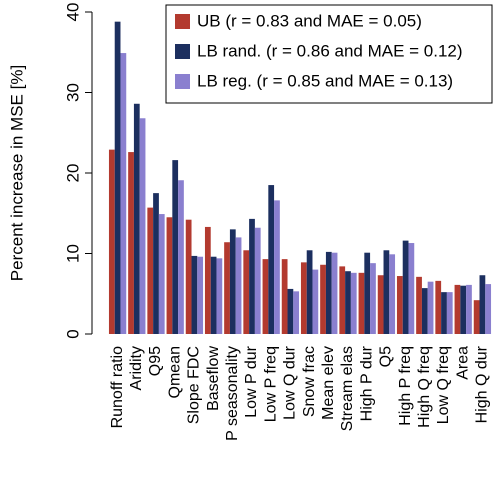  What do you see at coordinates (117, 387) in the screenshot?
I see `x-tick-label: Runoff ratio` at bounding box center [117, 387].